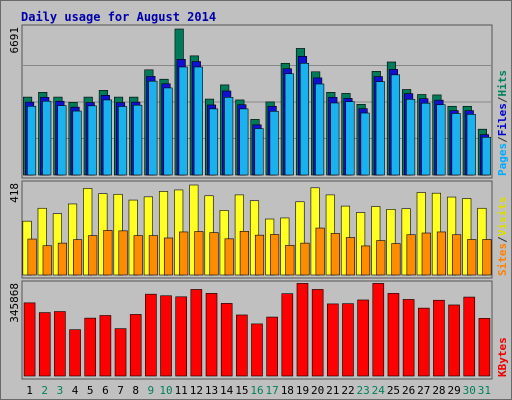  I want to click on legend-files: Files, so click(502, 119).